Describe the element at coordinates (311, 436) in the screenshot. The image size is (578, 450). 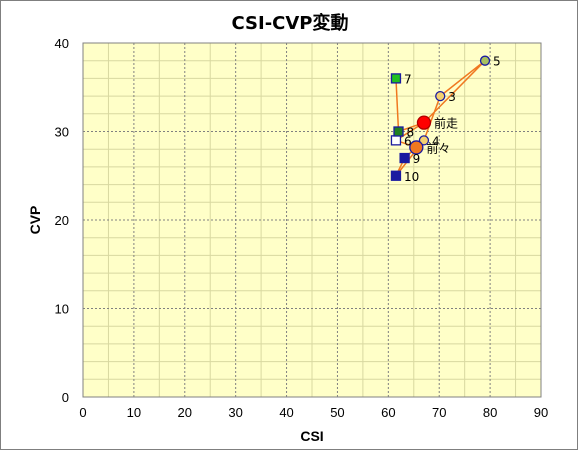
I see `x-axis-label: CSI` at that location.